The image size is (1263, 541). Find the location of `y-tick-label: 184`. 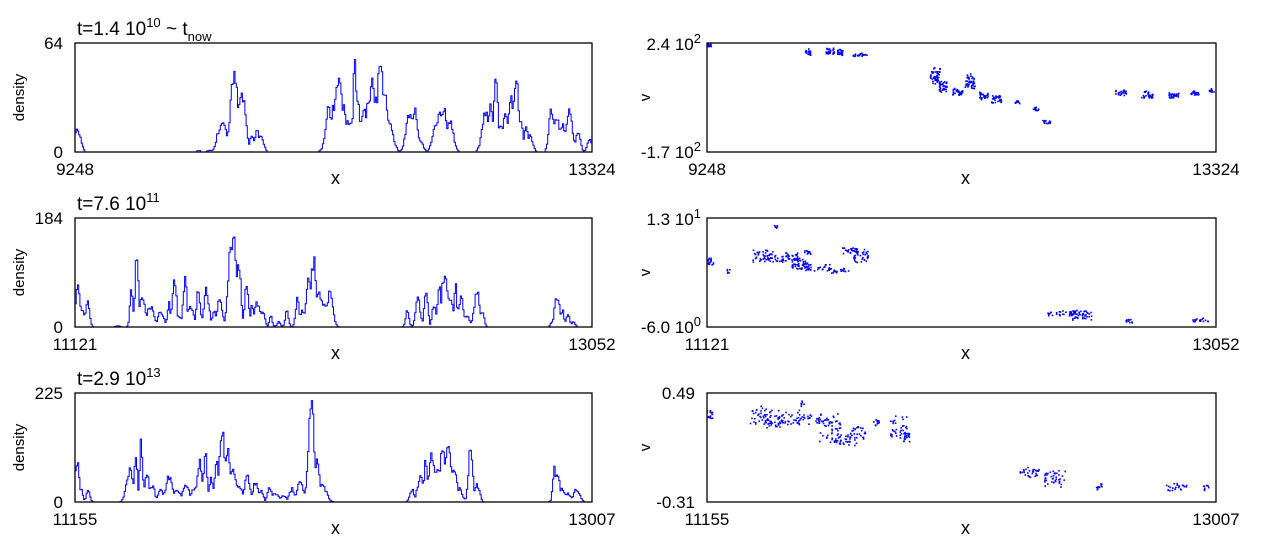

y-tick-label: 184 is located at coordinates (49, 218).